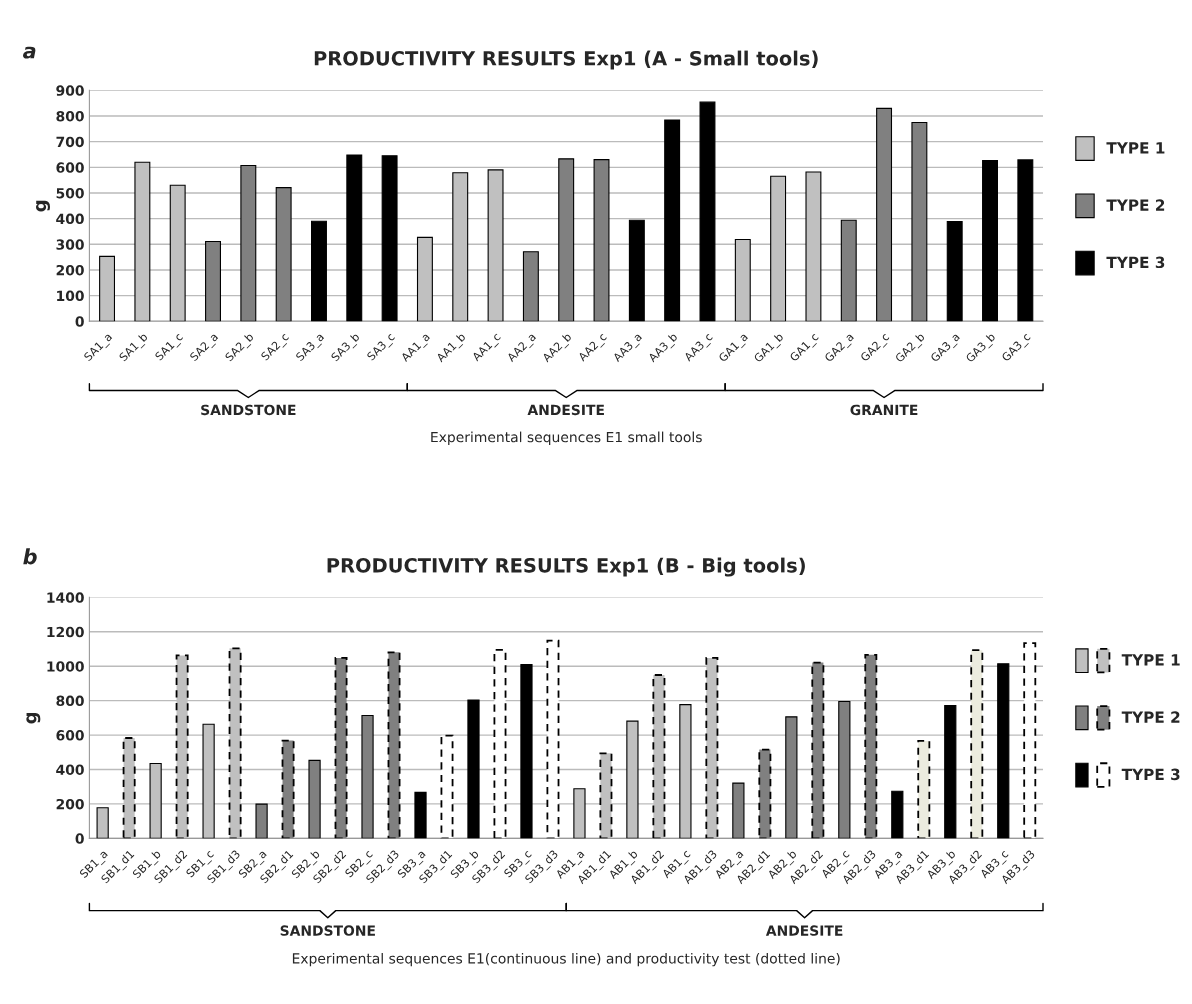  I want to click on chart-title: PRODUCTIVITY RESULTS Exp1 (B - Big tools), so click(566, 567).